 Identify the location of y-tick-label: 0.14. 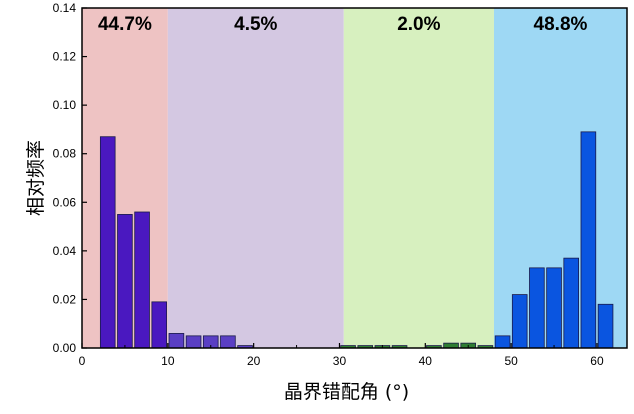
(65, 8).